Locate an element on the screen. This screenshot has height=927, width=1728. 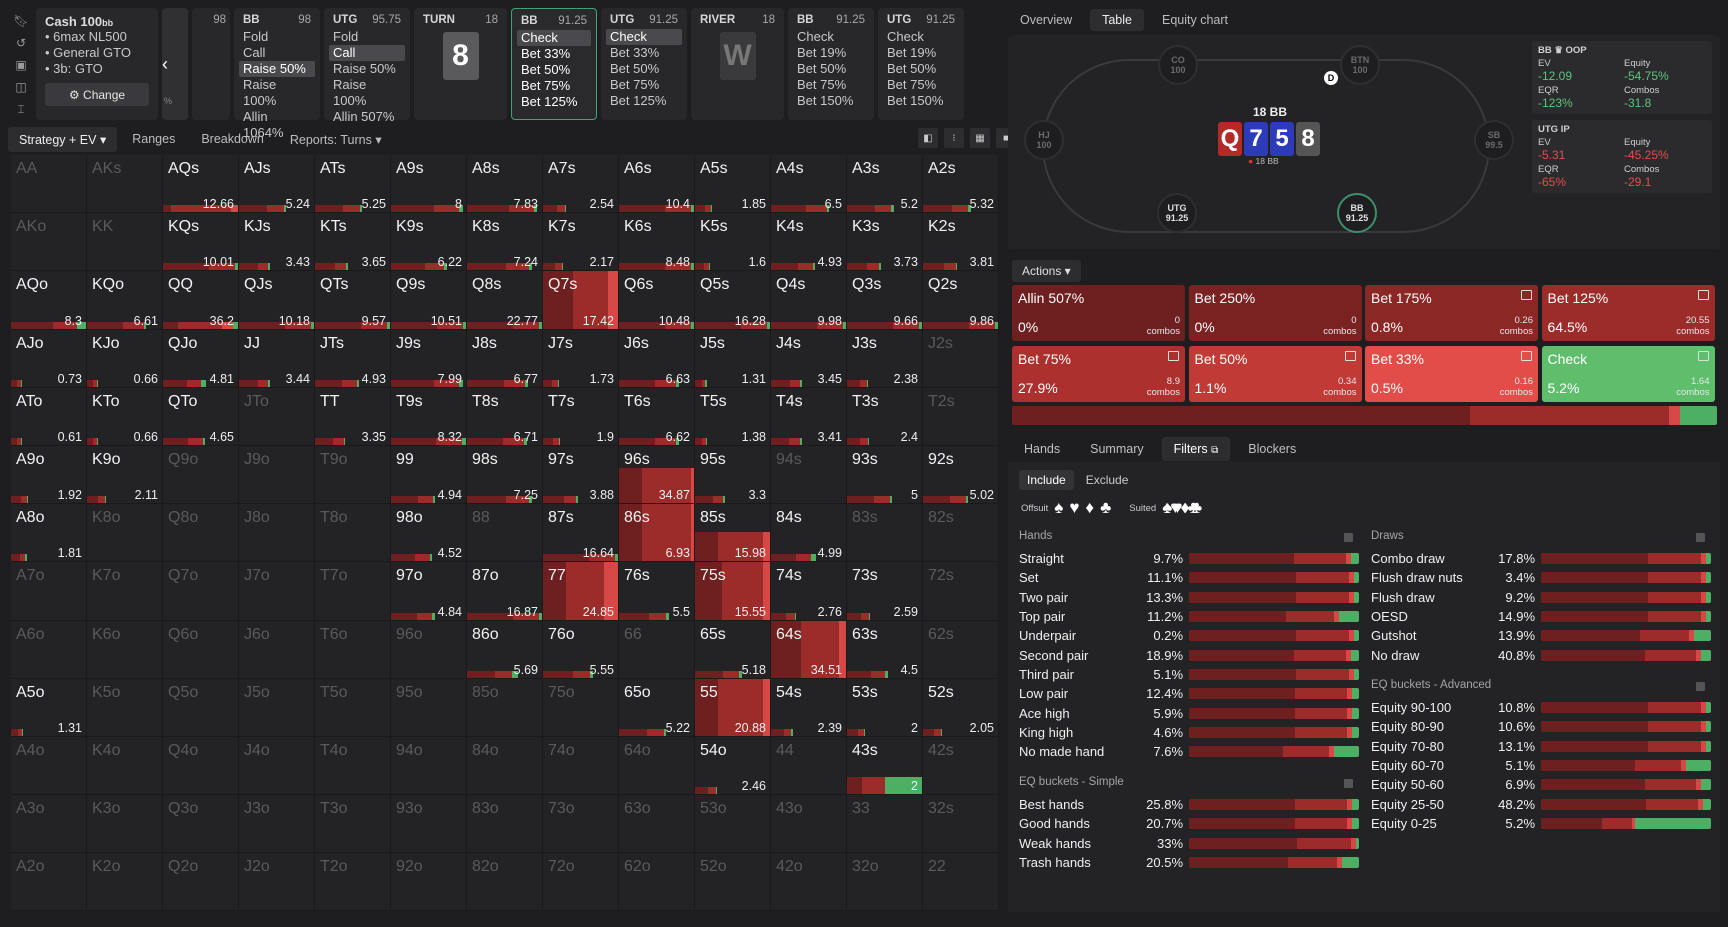
hand-cell: 42s is located at coordinates (961, 766).